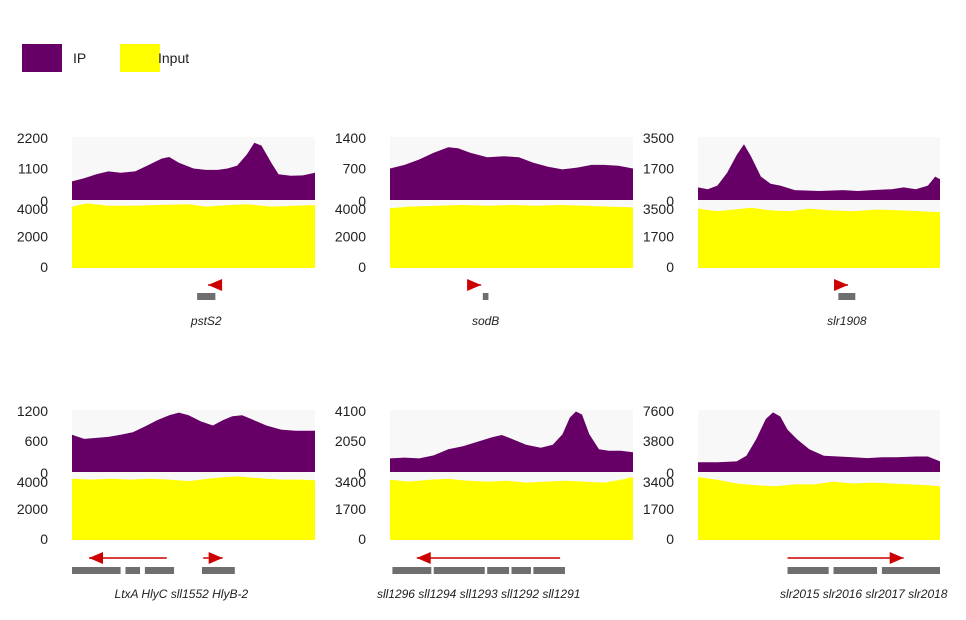 The width and height of the screenshot is (966, 620). I want to click on ip-y-tick-label: 600, so click(37, 441).